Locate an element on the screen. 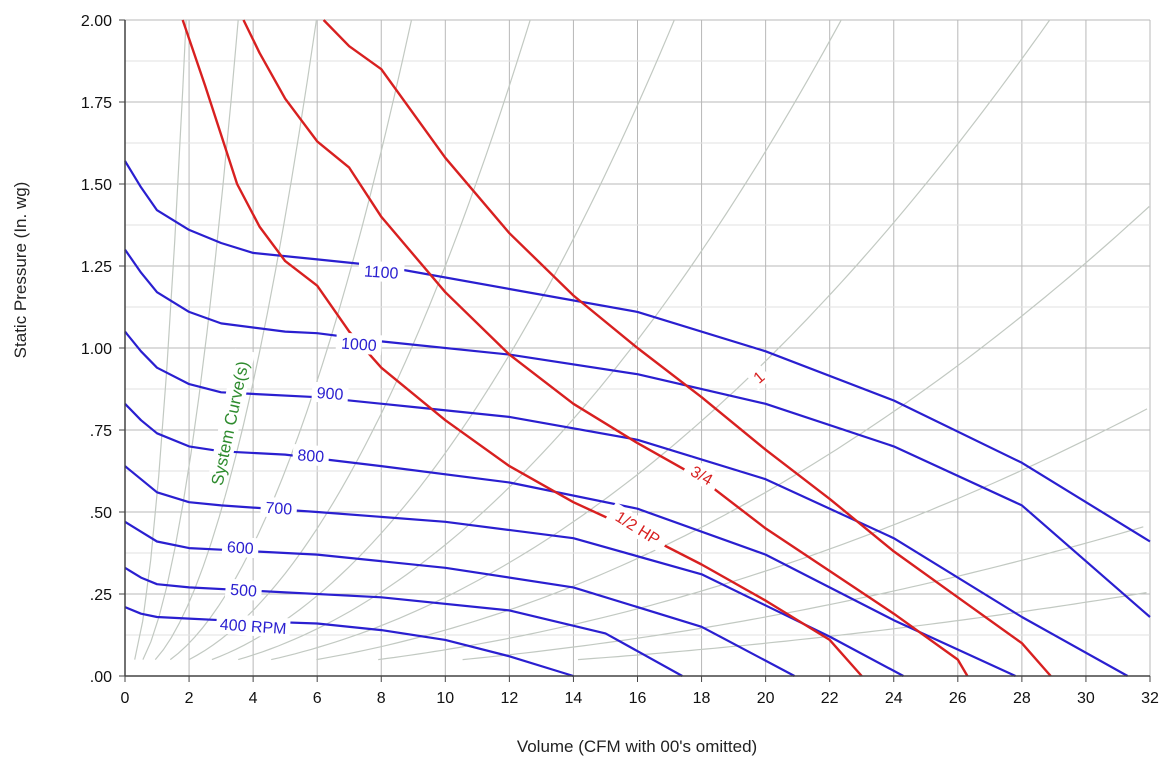 The image size is (1175, 764). x-tick-label: 18 is located at coordinates (702, 698).